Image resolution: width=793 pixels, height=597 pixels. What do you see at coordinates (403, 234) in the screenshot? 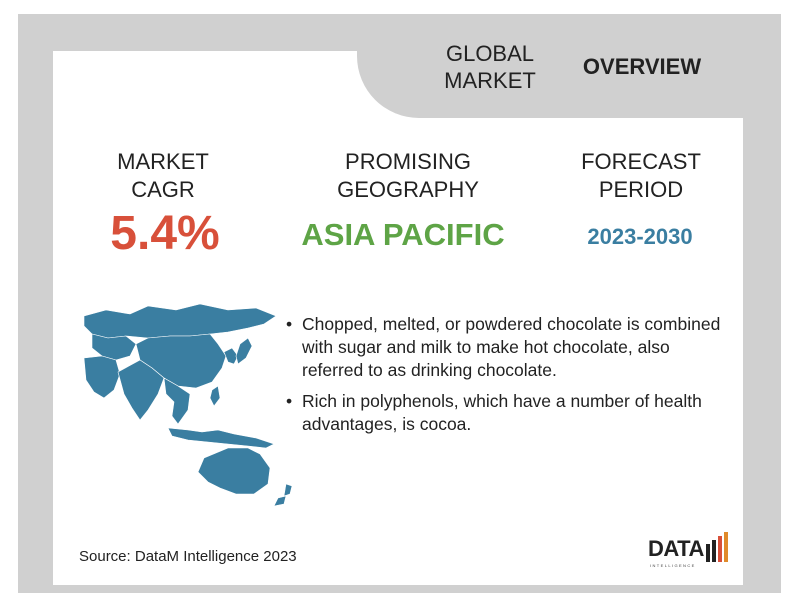
I see `promising-geography-value: ASIA PACIFIC` at bounding box center [403, 234].